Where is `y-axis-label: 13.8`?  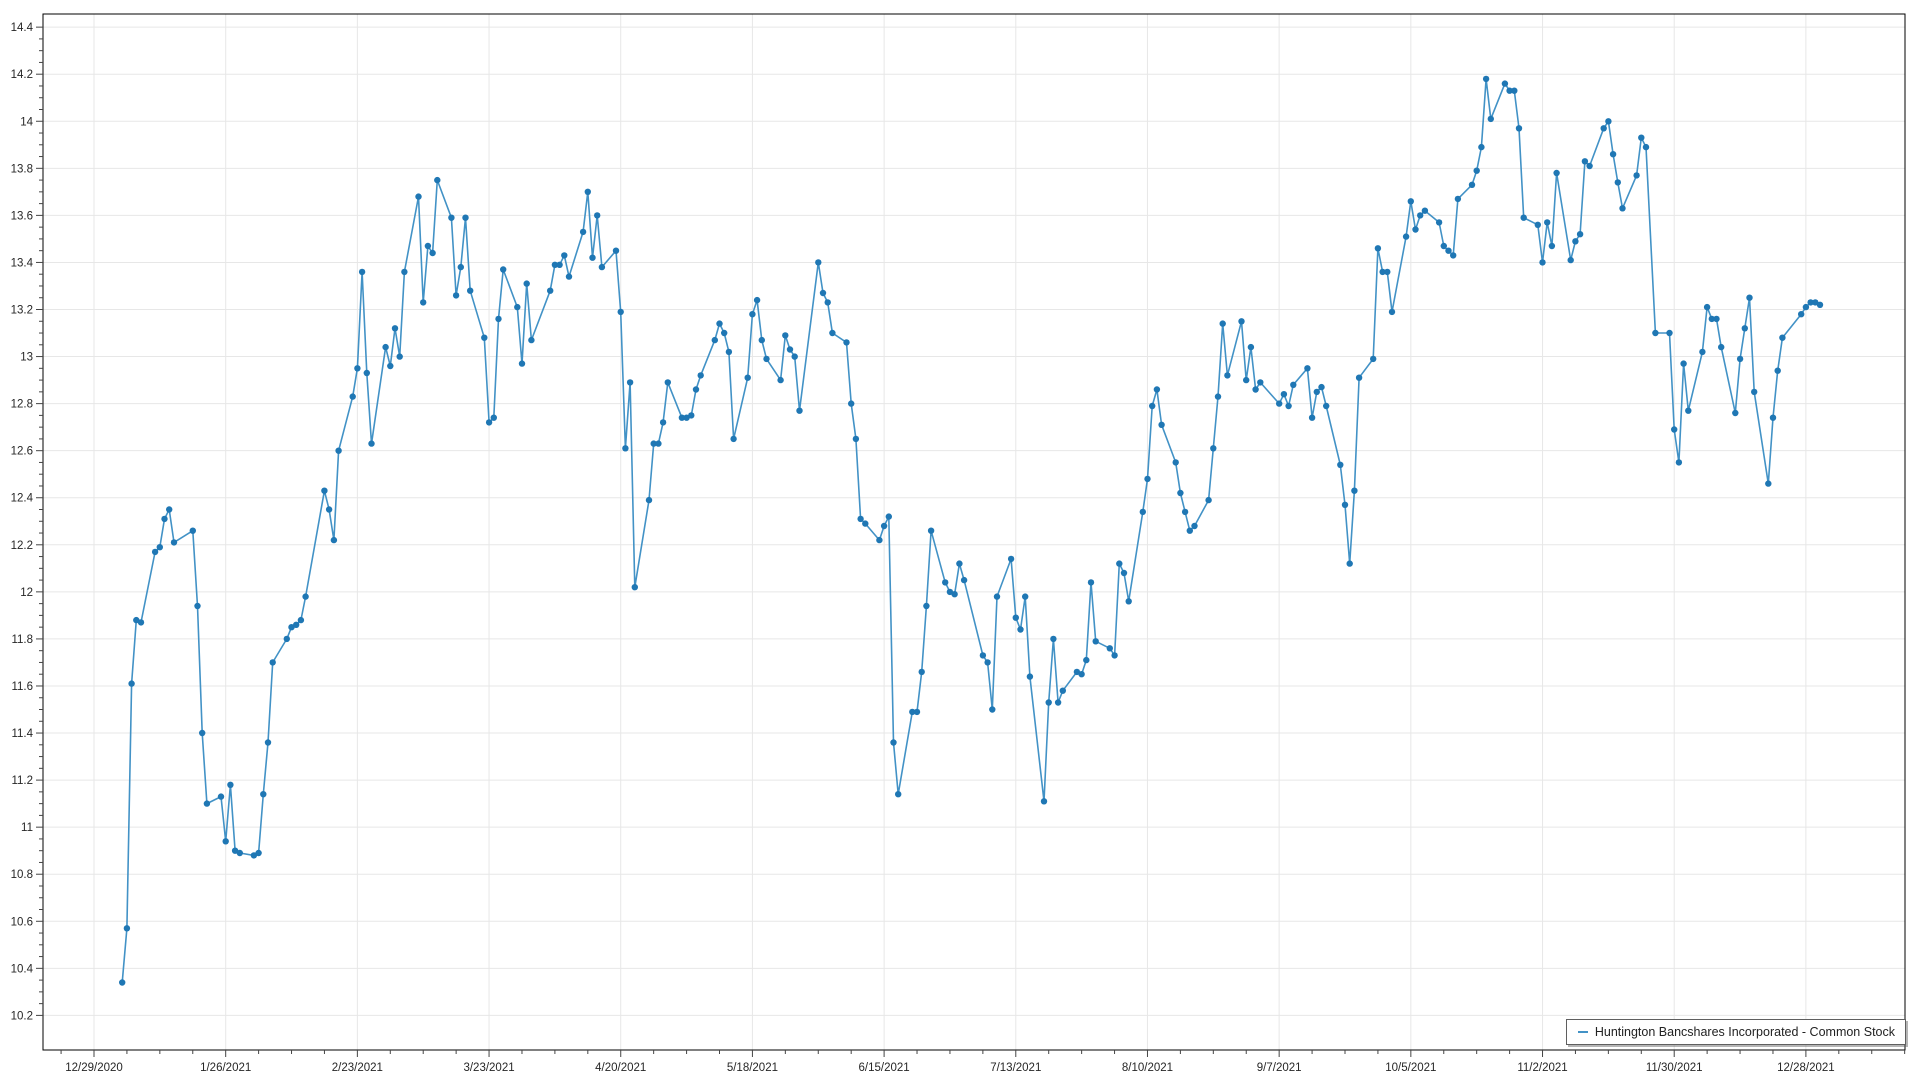 y-axis-label: 13.8 is located at coordinates (22, 169).